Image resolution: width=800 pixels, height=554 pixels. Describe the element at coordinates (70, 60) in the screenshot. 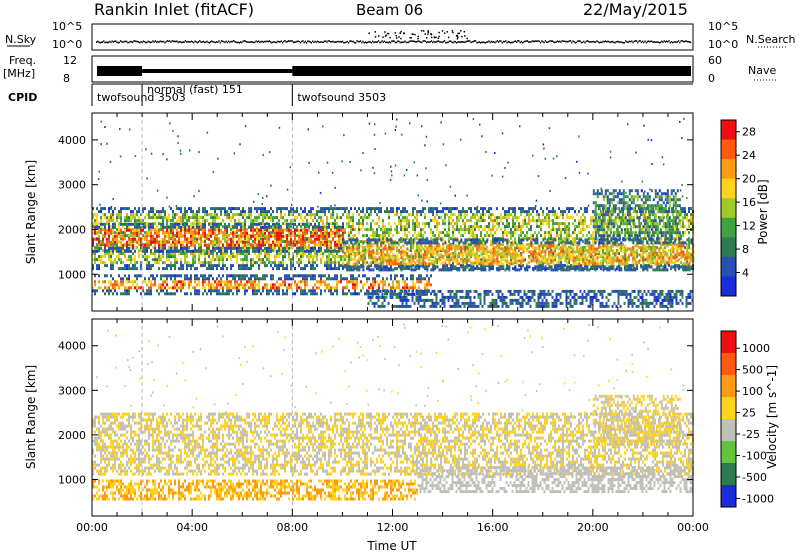

I see `freq-tick-high: 12` at that location.